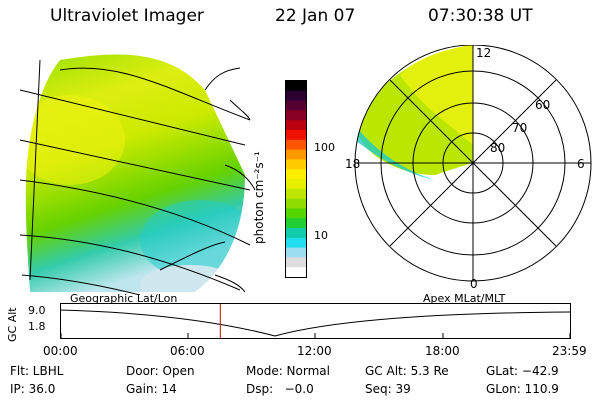  Describe the element at coordinates (520, 128) in the screenshot. I see `mlat-label-70: 70` at that location.